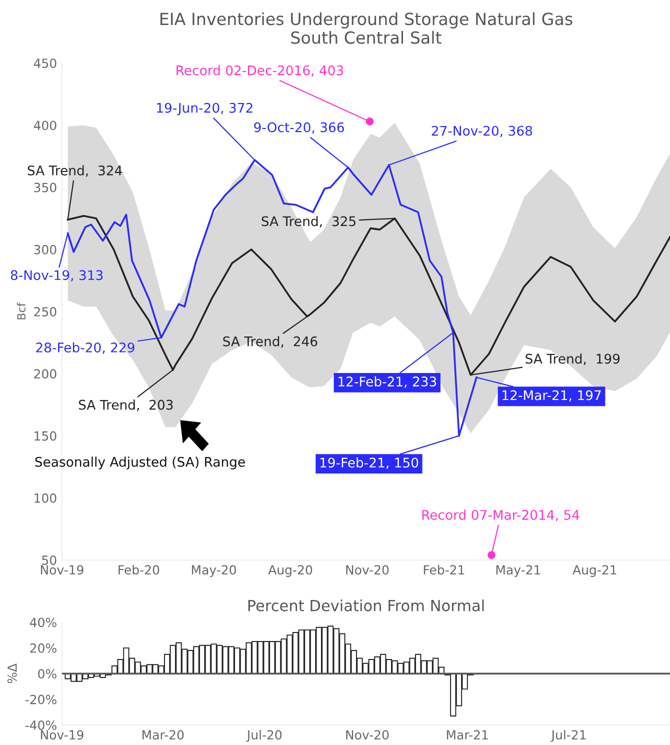  Describe the element at coordinates (45, 63) in the screenshot. I see `y-tick-label: 450` at that location.